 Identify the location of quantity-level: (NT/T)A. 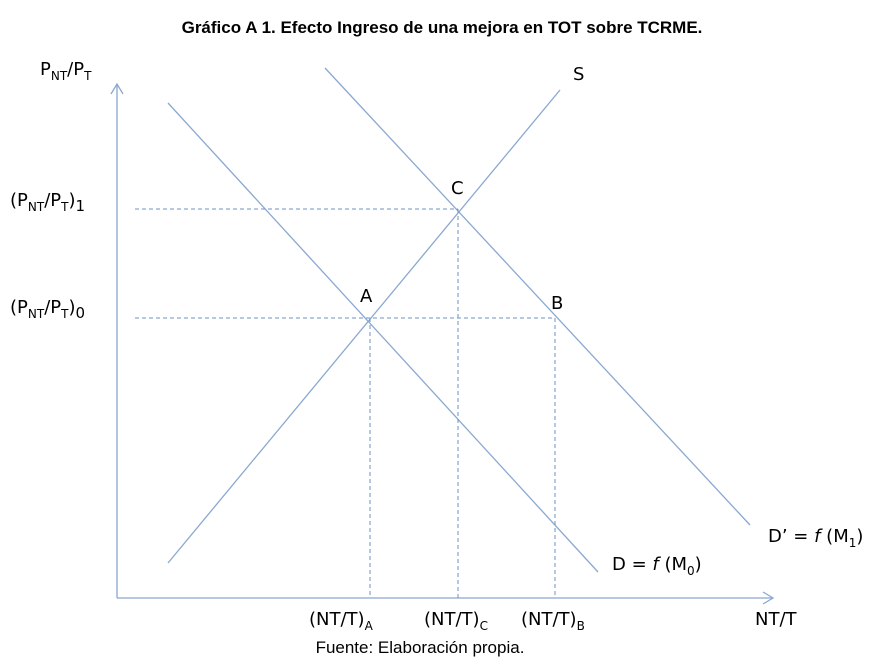
(341, 621).